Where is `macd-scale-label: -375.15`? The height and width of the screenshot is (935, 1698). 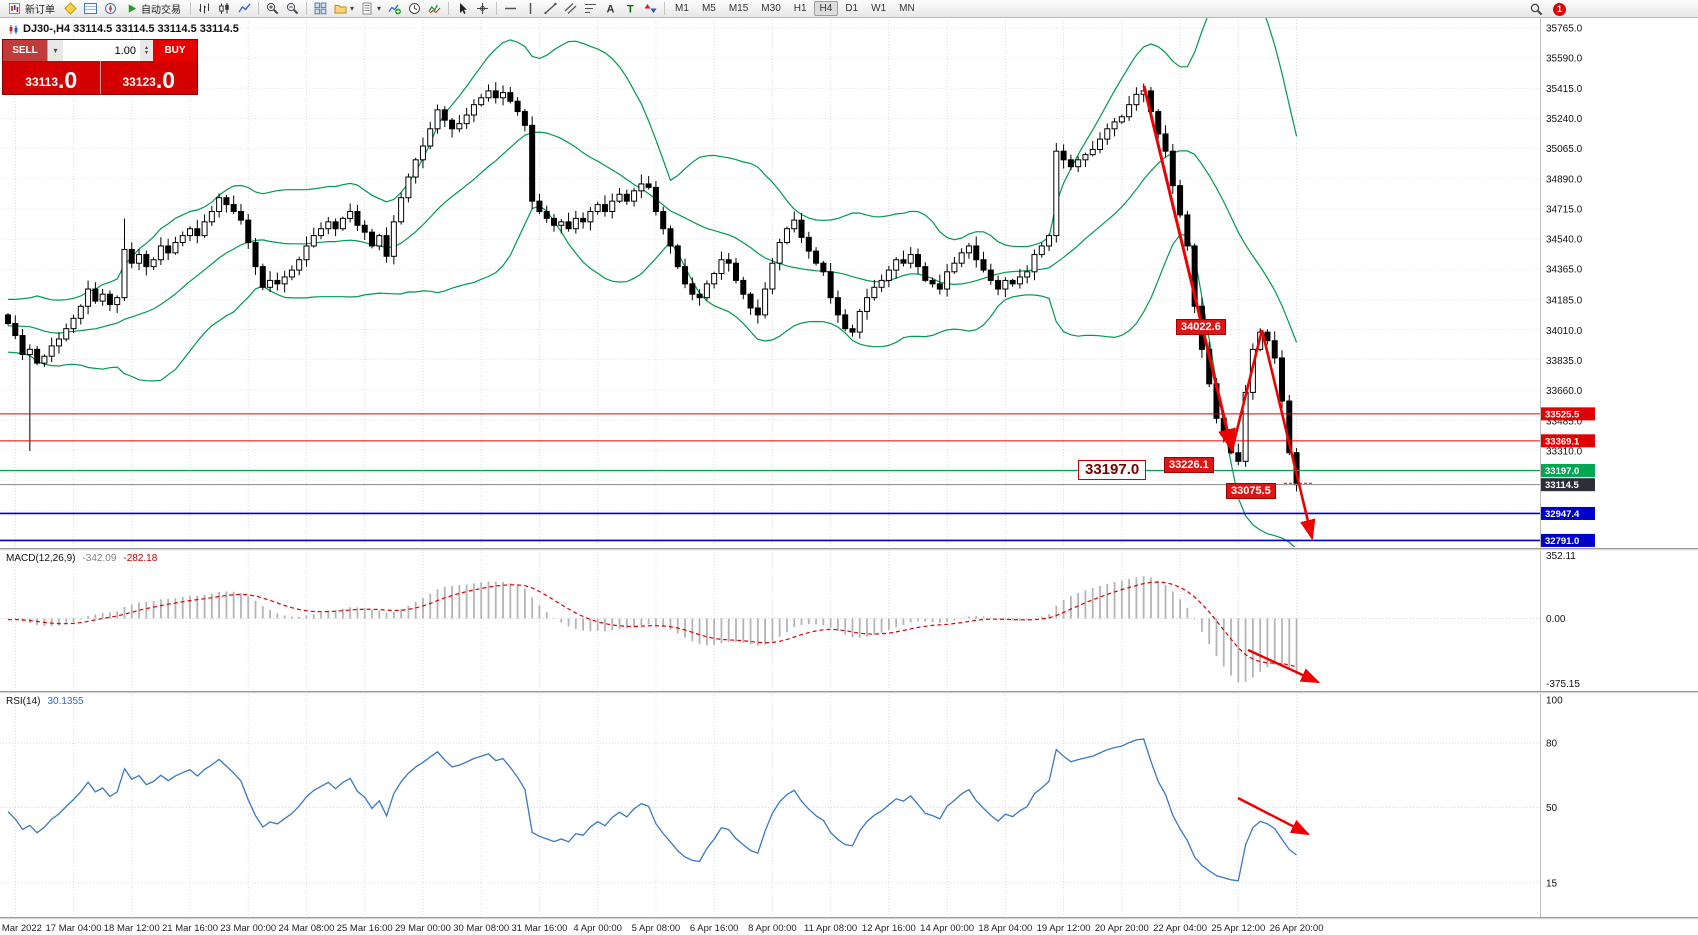
macd-scale-label: -375.15 is located at coordinates (1563, 684).